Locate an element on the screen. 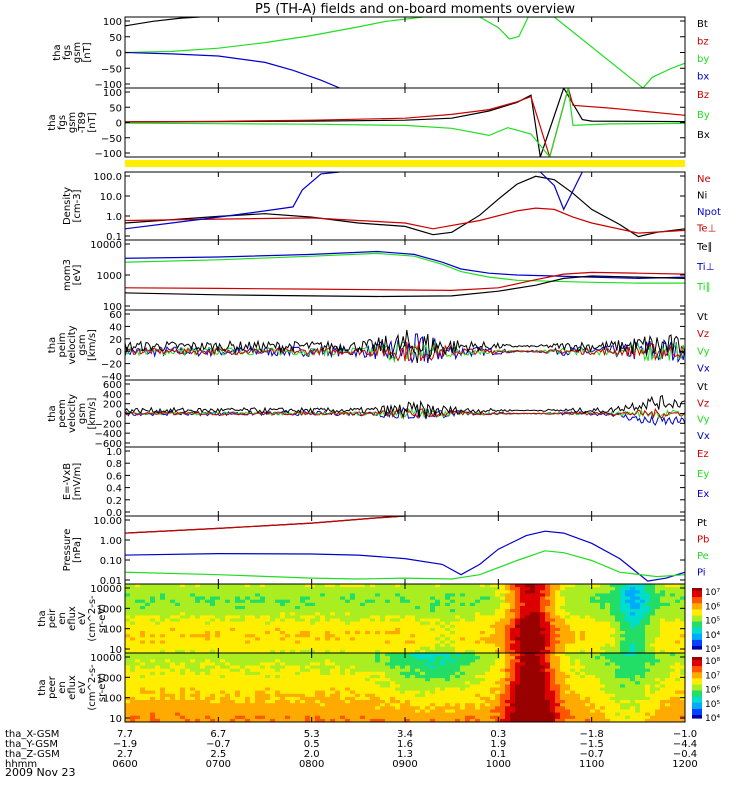 The image size is (750, 800). colorbar-swatch is located at coordinates (697, 648).